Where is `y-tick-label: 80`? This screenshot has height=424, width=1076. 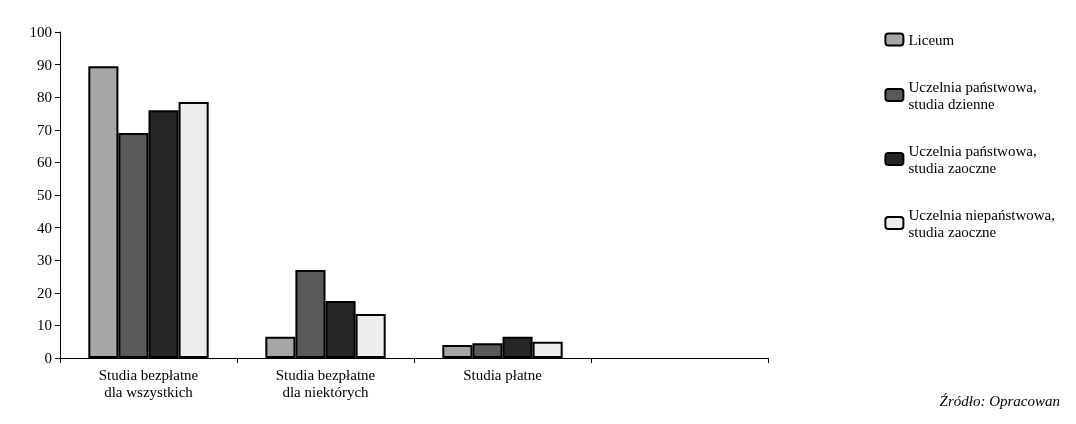
y-tick-label: 80 is located at coordinates (44, 97).